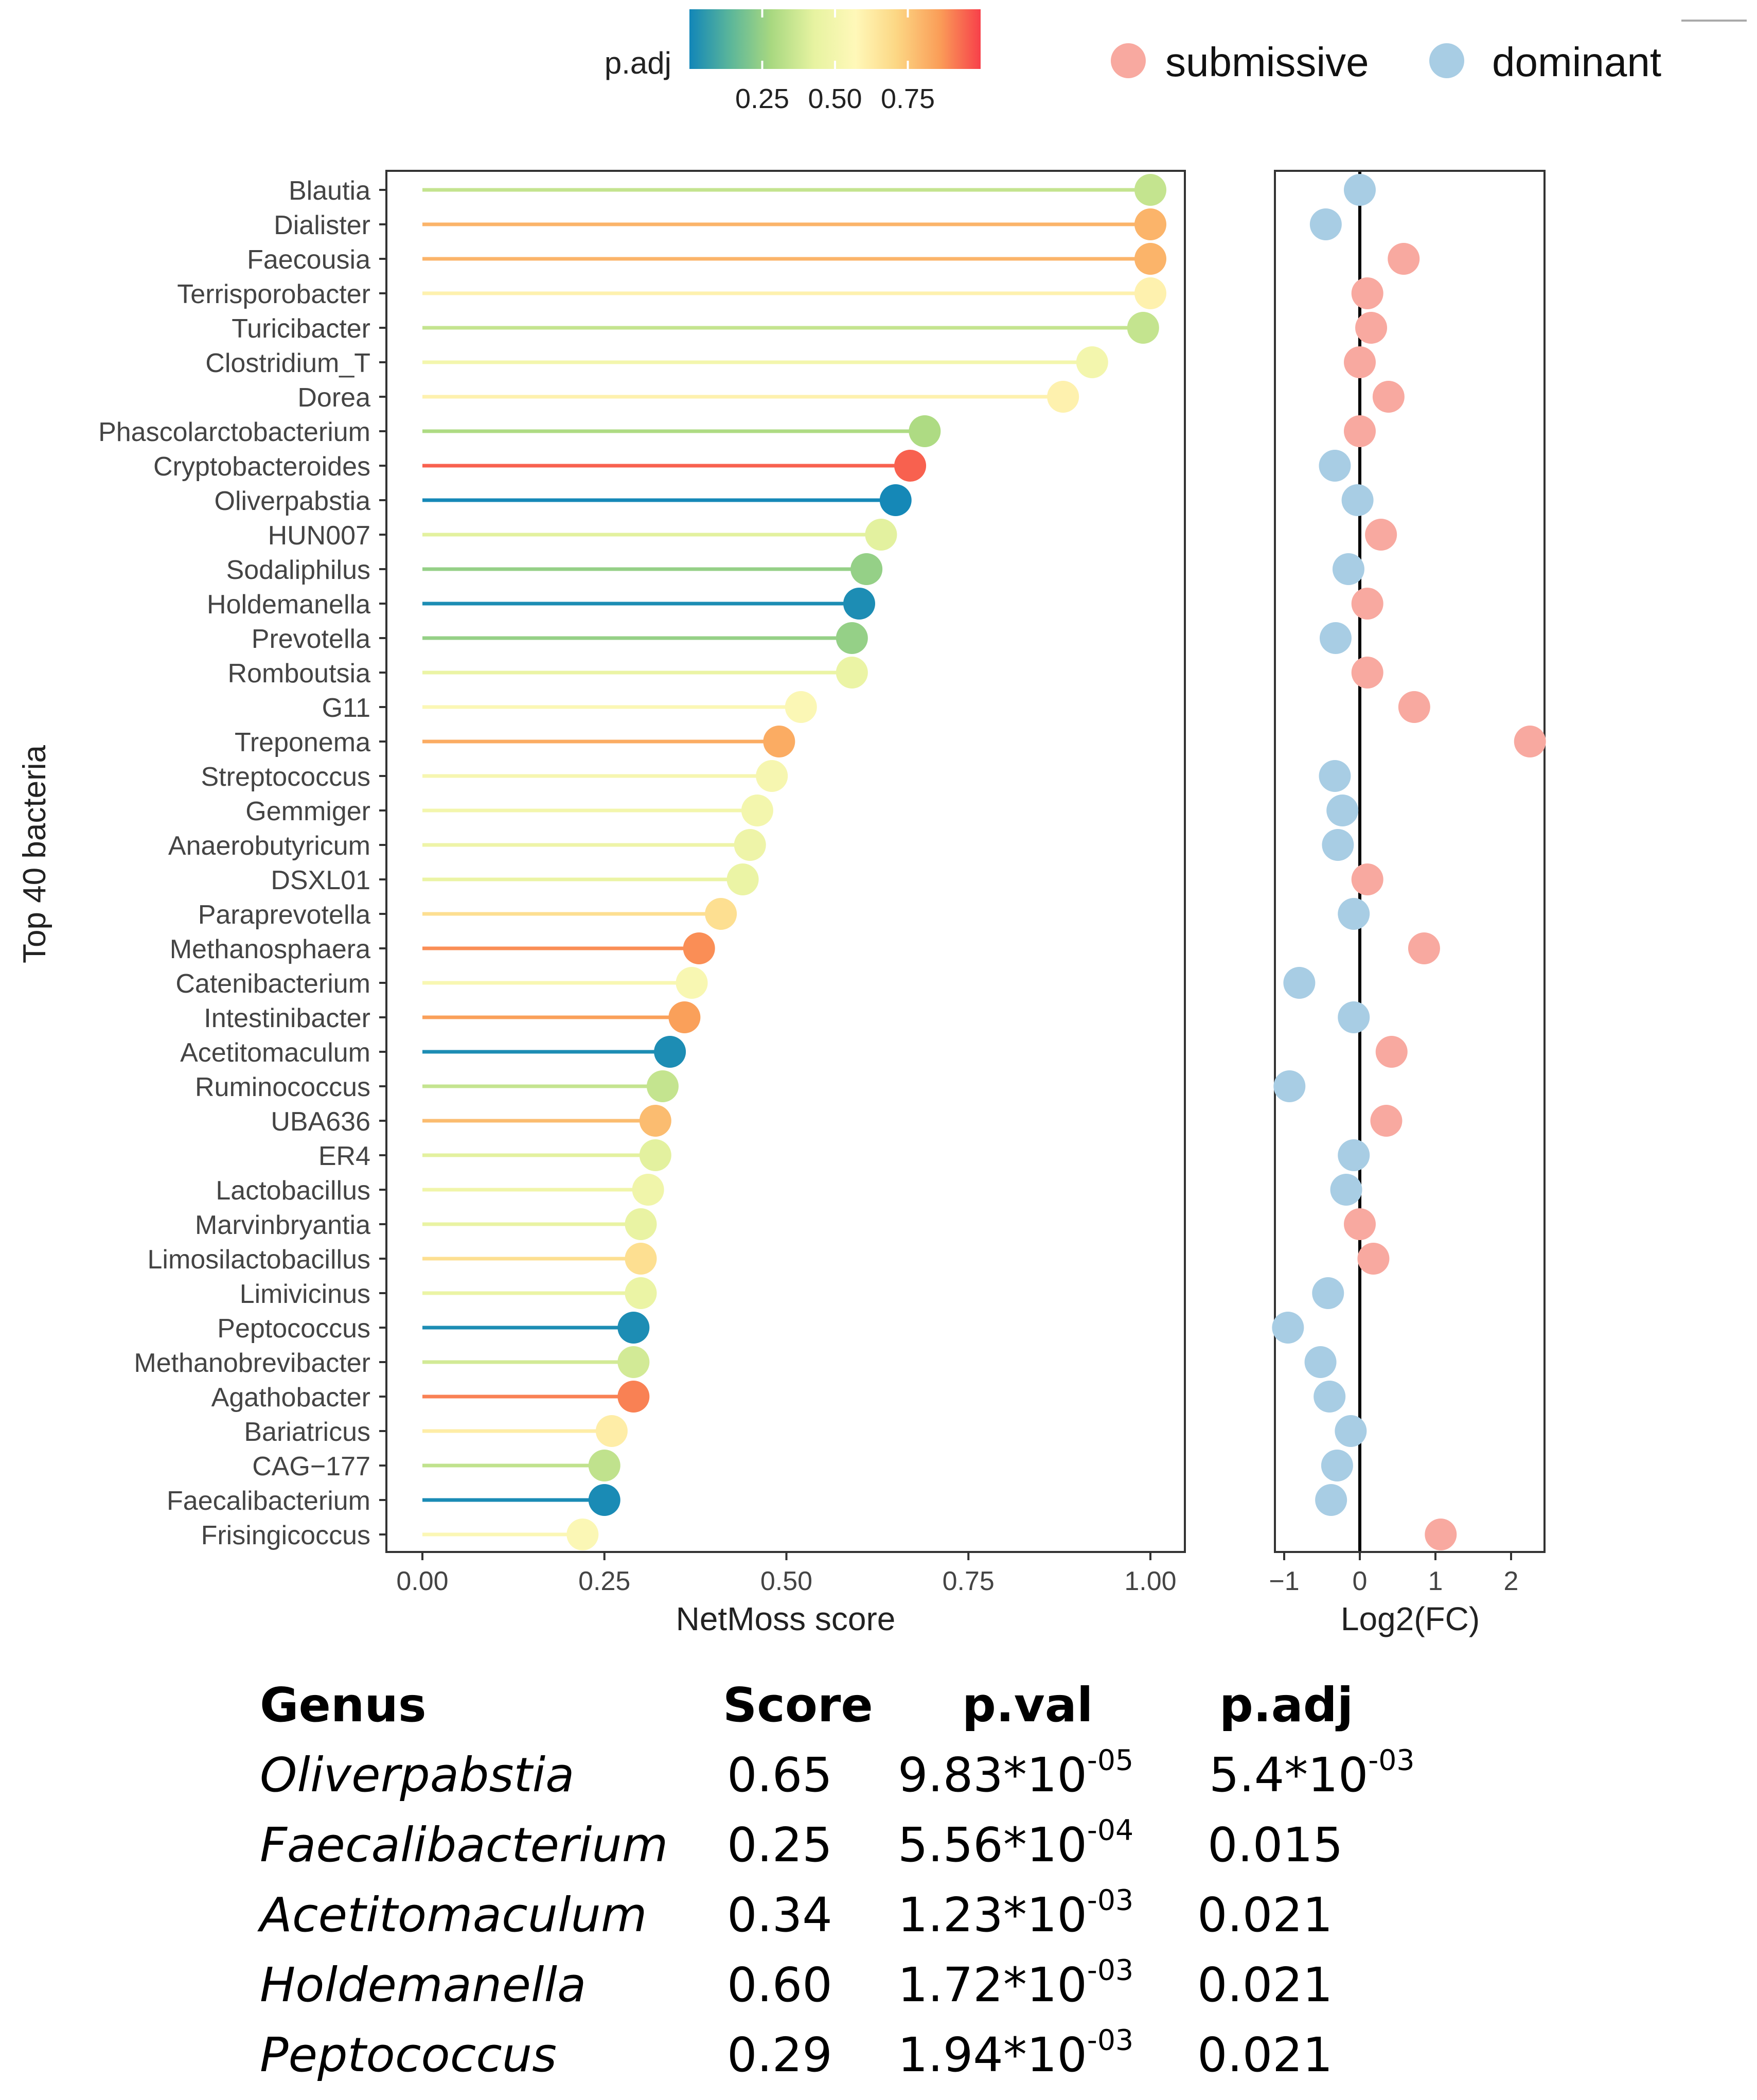 This screenshot has height=2100, width=1757. I want to click on cell-pval: 9.83*10-05, so click(1016, 1773).